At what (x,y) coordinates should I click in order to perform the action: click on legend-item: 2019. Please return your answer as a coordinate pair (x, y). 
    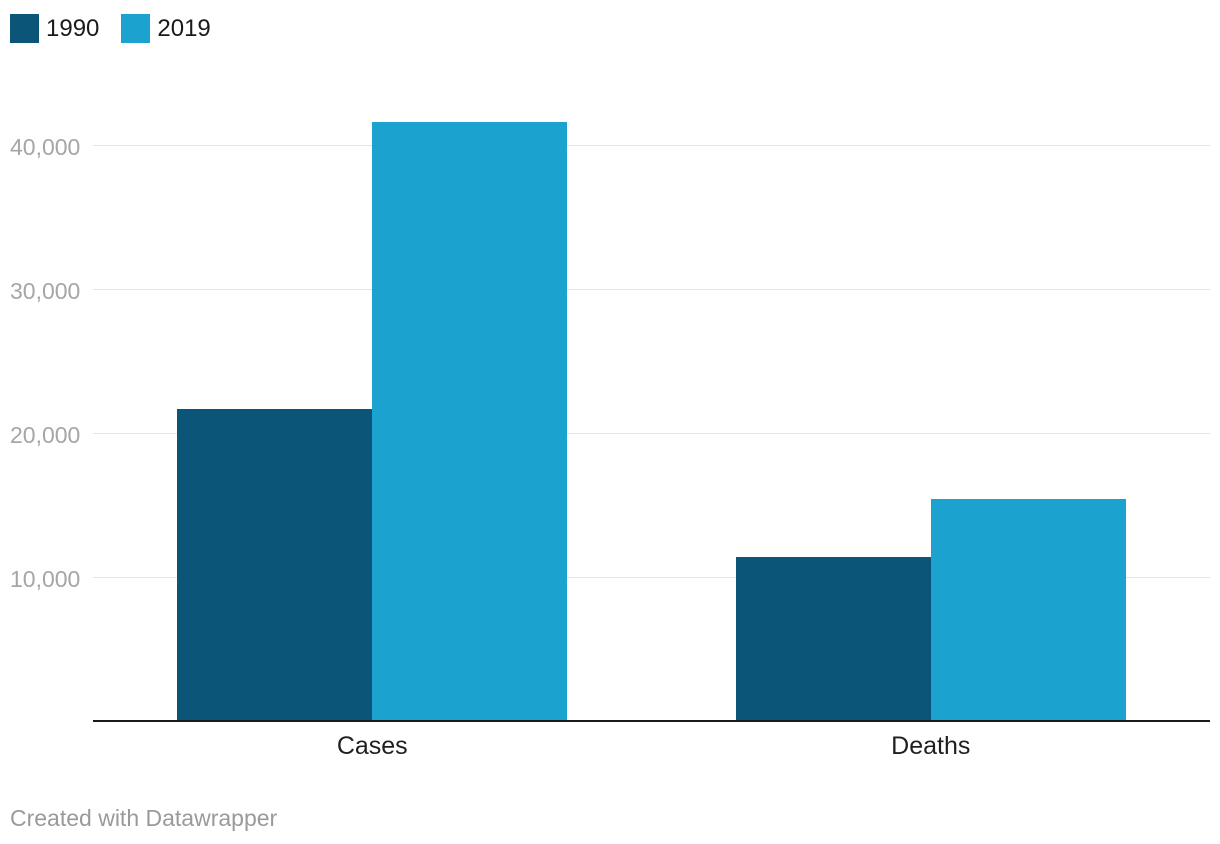
    Looking at the image, I should click on (166, 28).